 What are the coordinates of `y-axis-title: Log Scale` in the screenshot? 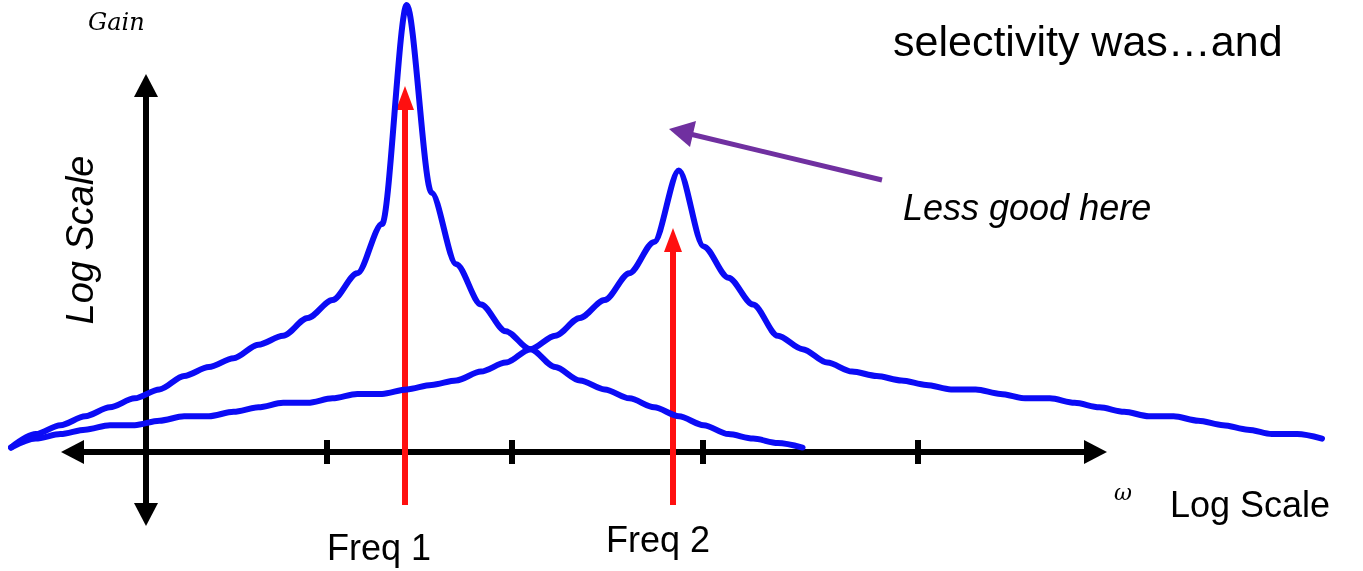 It's located at (80, 240).